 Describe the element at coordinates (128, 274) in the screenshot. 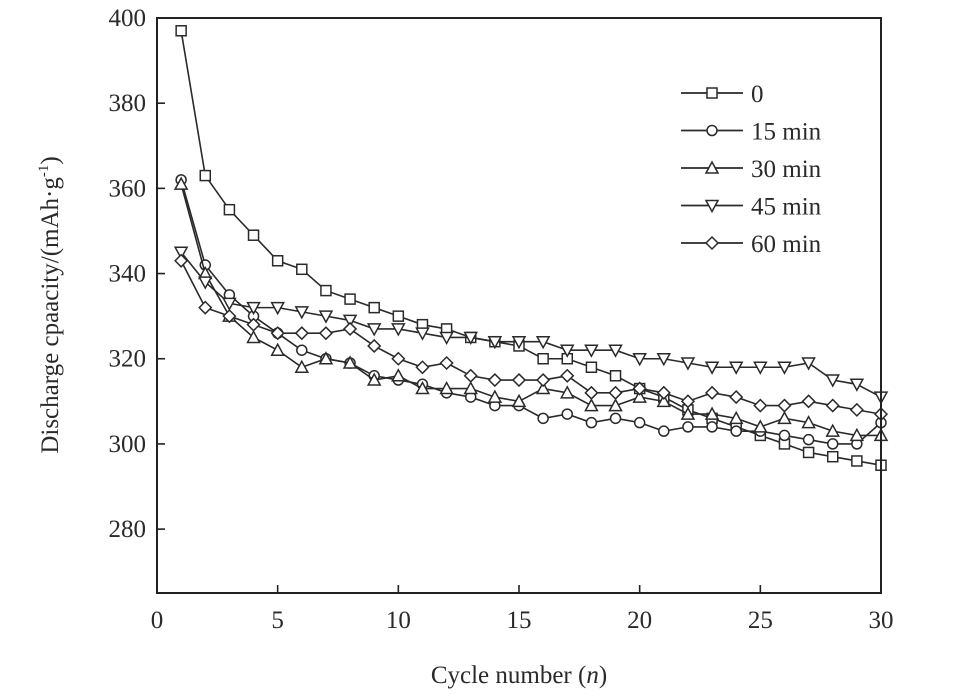

I see `y-tick-label: 340` at that location.